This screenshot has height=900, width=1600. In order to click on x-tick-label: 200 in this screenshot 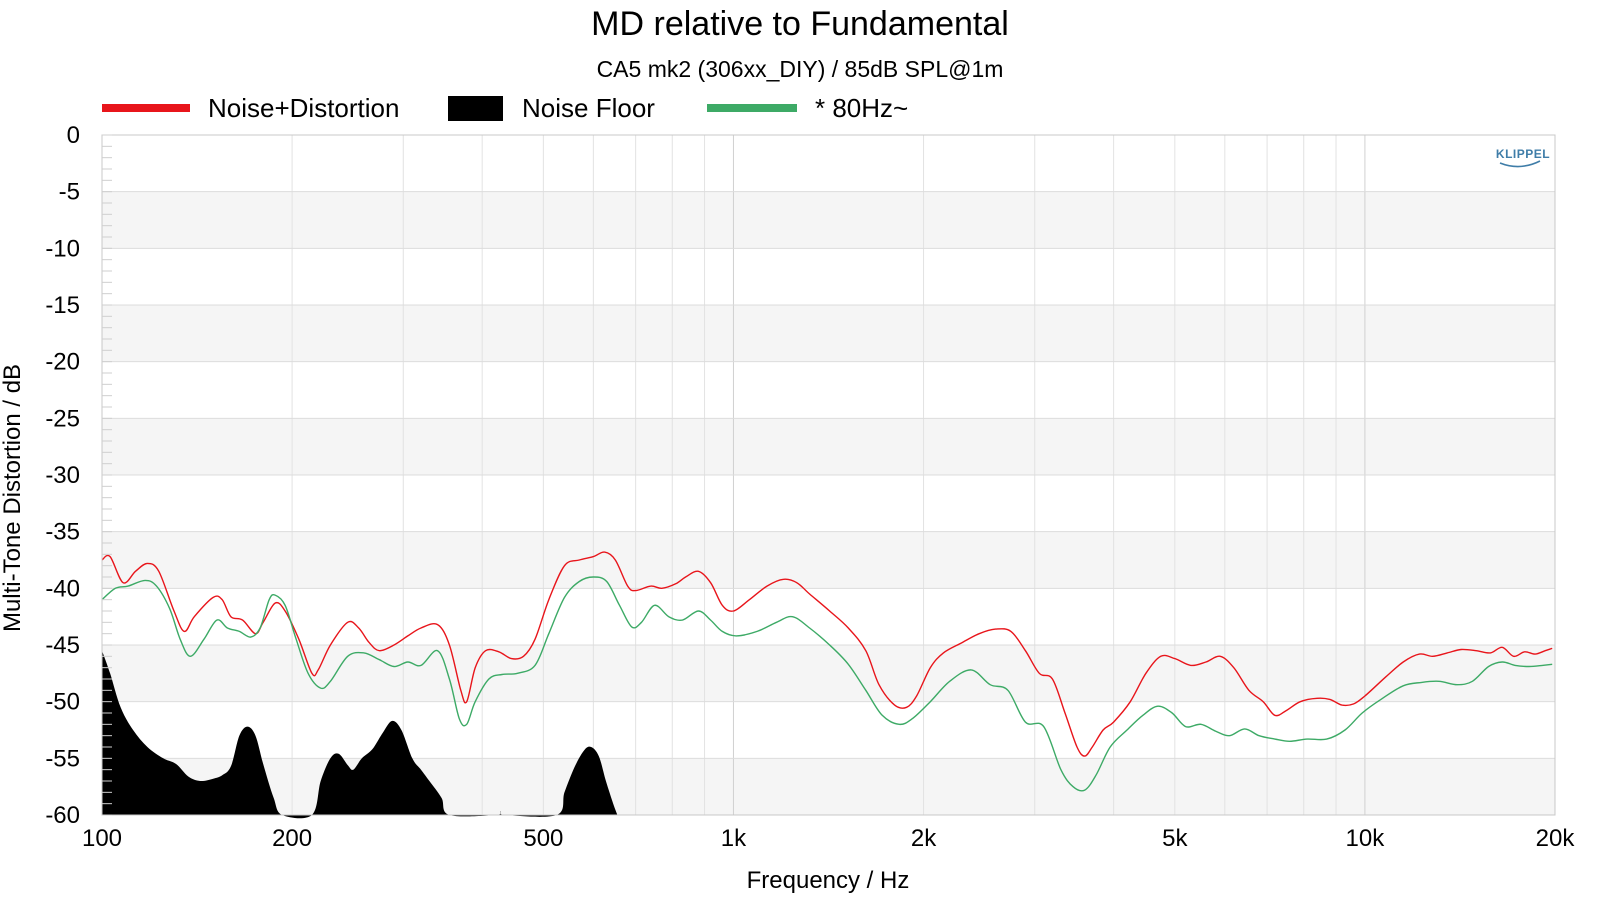, I will do `click(292, 838)`.